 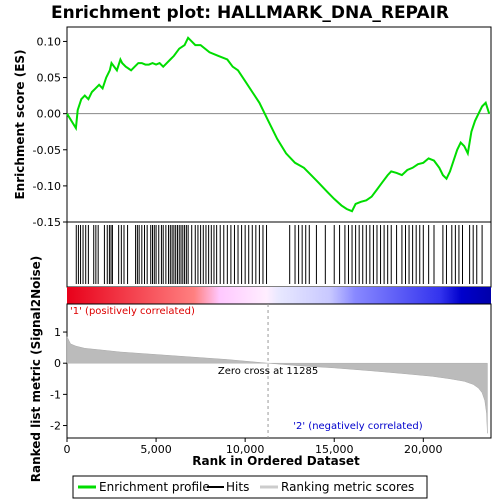 What do you see at coordinates (154, 487) in the screenshot?
I see `legend-profile-label: Enrichment profile` at bounding box center [154, 487].